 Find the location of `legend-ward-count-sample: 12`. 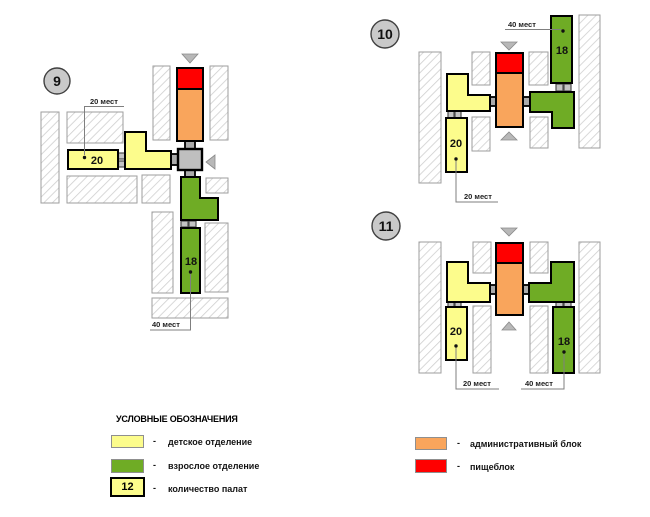

legend-ward-count-sample: 12 is located at coordinates (127, 487).